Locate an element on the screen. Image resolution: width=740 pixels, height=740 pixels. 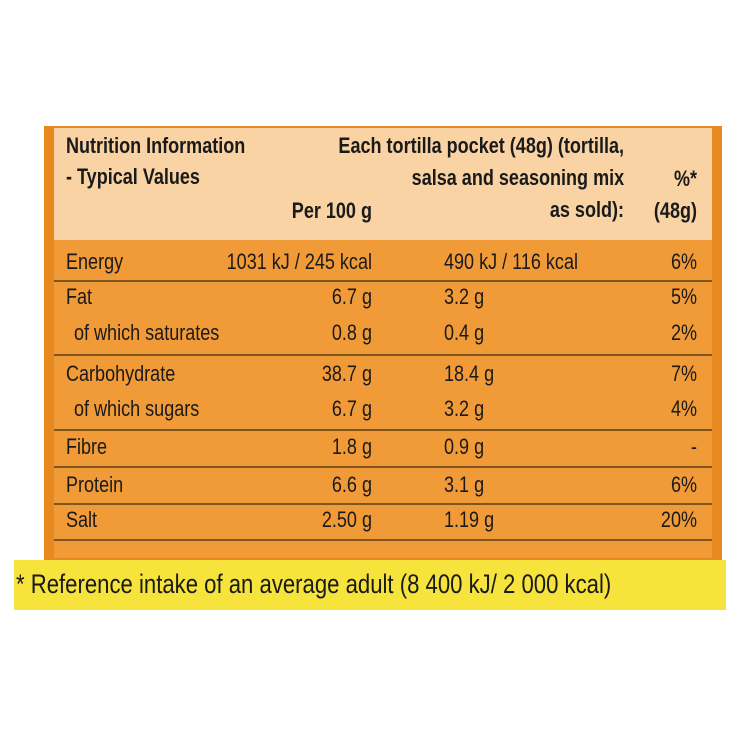
label-text: Fibre is located at coordinates (86, 447).